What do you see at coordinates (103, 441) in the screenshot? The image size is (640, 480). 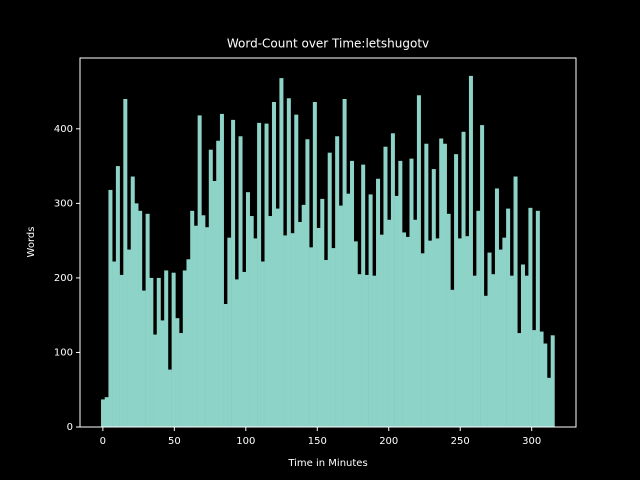 I see `x-tick-label: 0` at bounding box center [103, 441].